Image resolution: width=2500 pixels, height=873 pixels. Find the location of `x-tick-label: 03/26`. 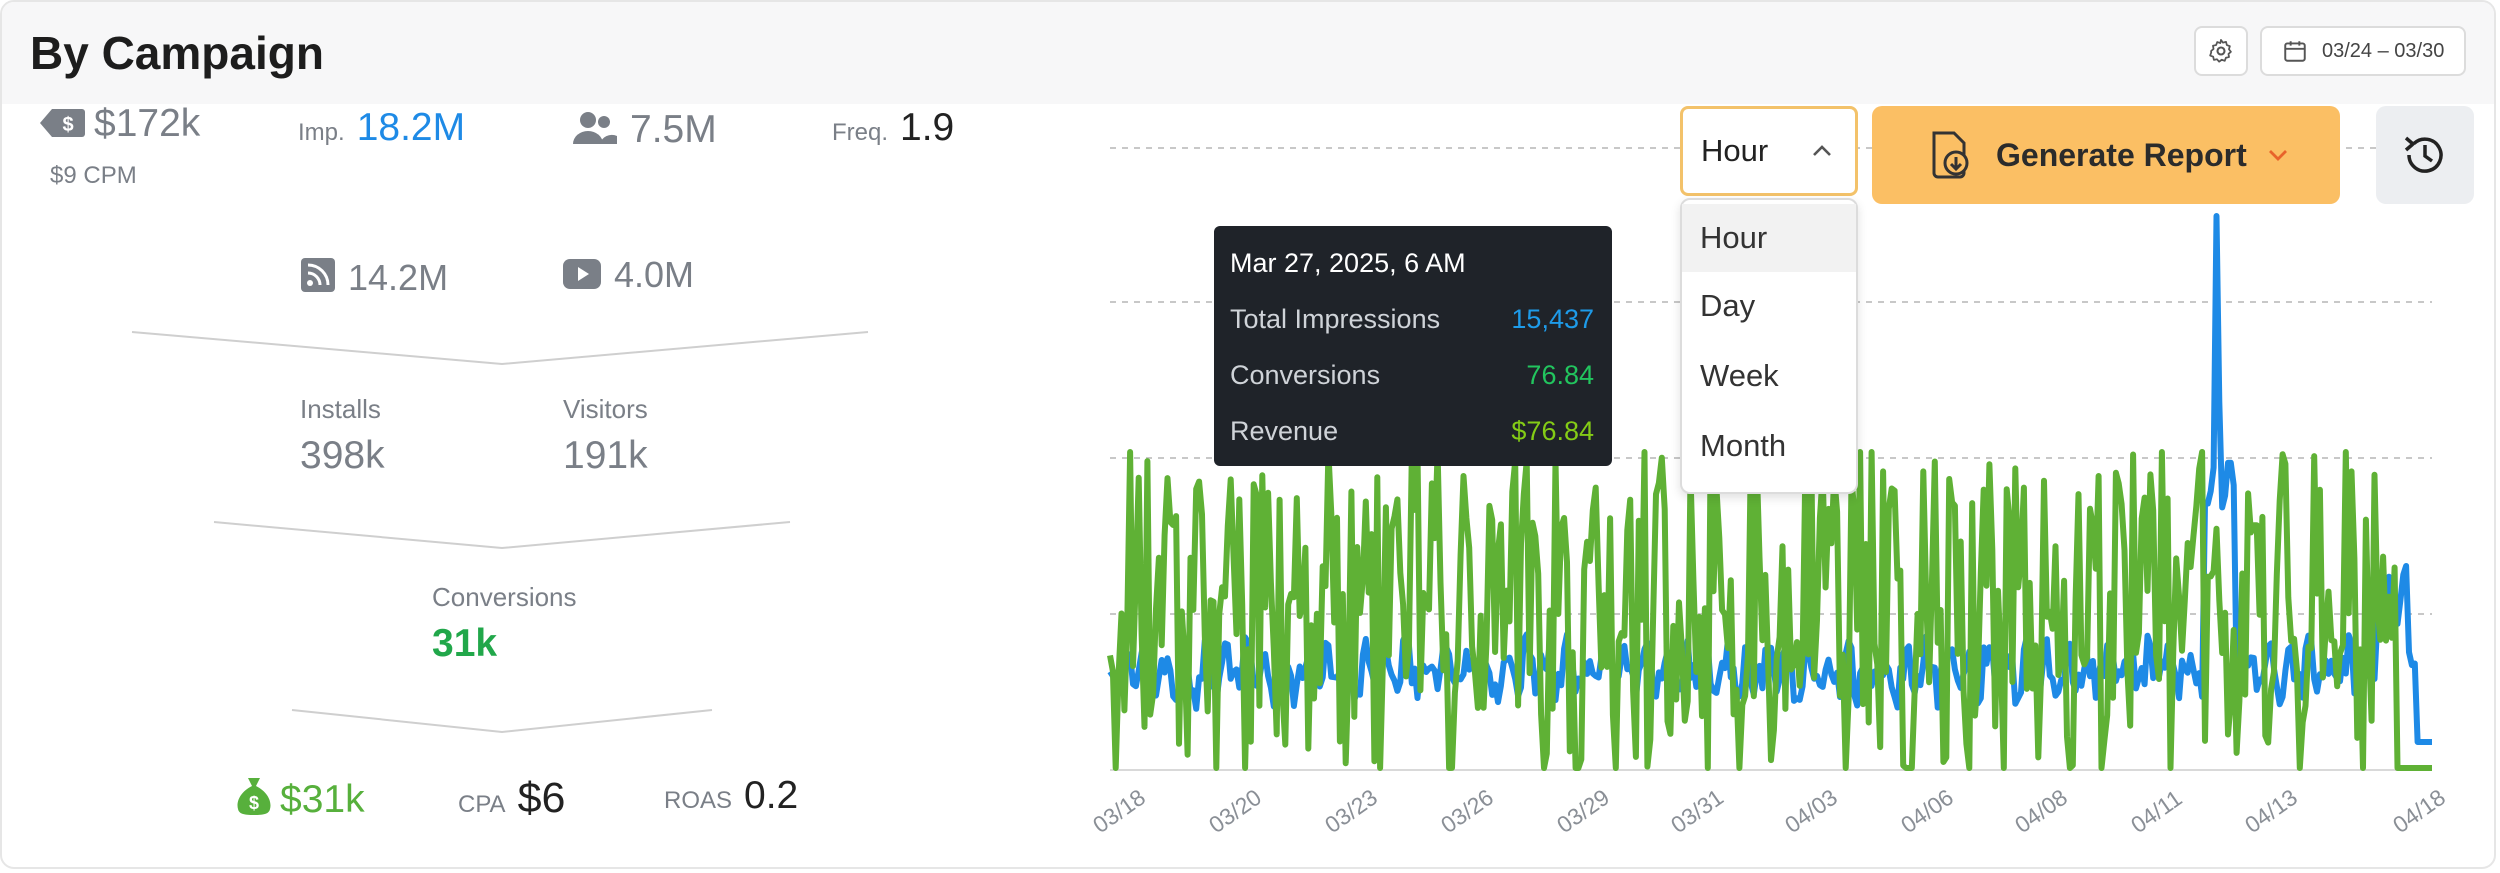

x-tick-label: 03/26 is located at coordinates (1467, 811).